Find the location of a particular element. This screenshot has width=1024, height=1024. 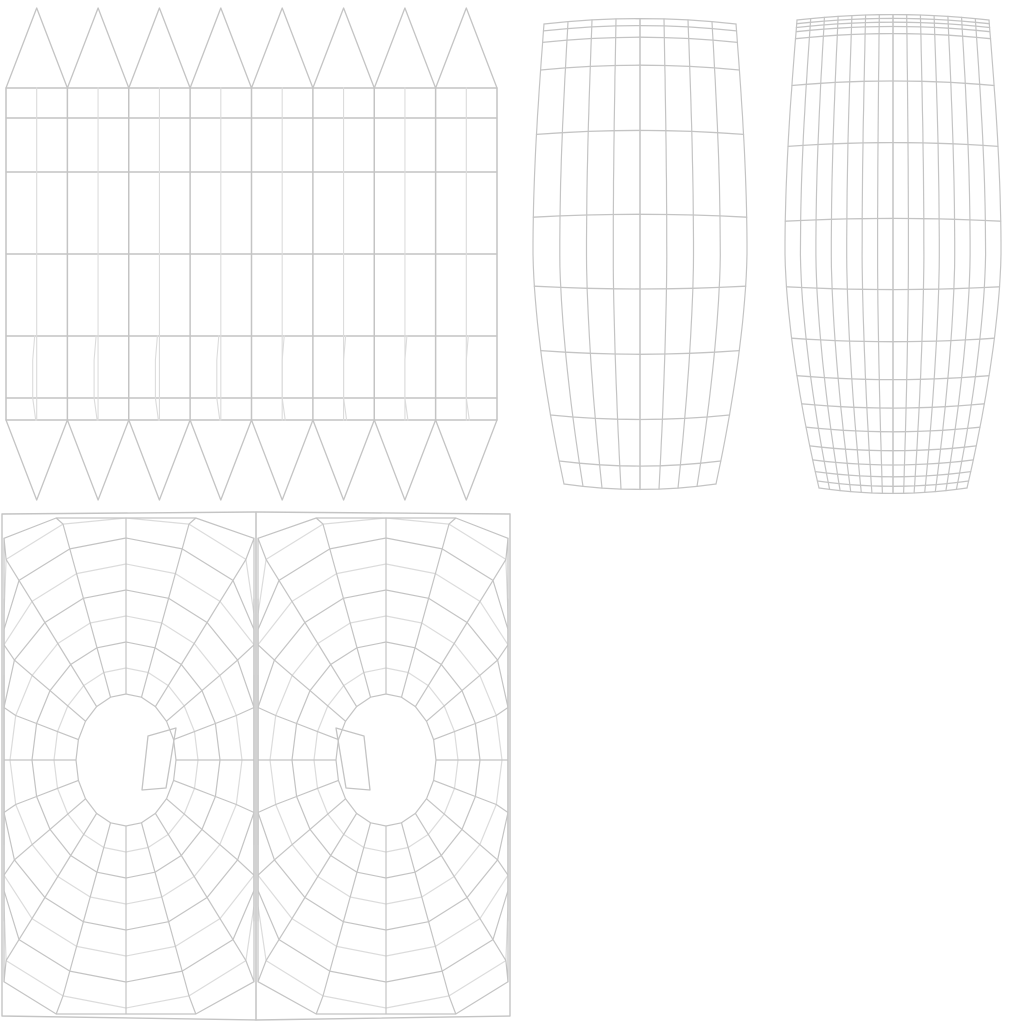

tapered-body-island-right is located at coordinates (893, 254).